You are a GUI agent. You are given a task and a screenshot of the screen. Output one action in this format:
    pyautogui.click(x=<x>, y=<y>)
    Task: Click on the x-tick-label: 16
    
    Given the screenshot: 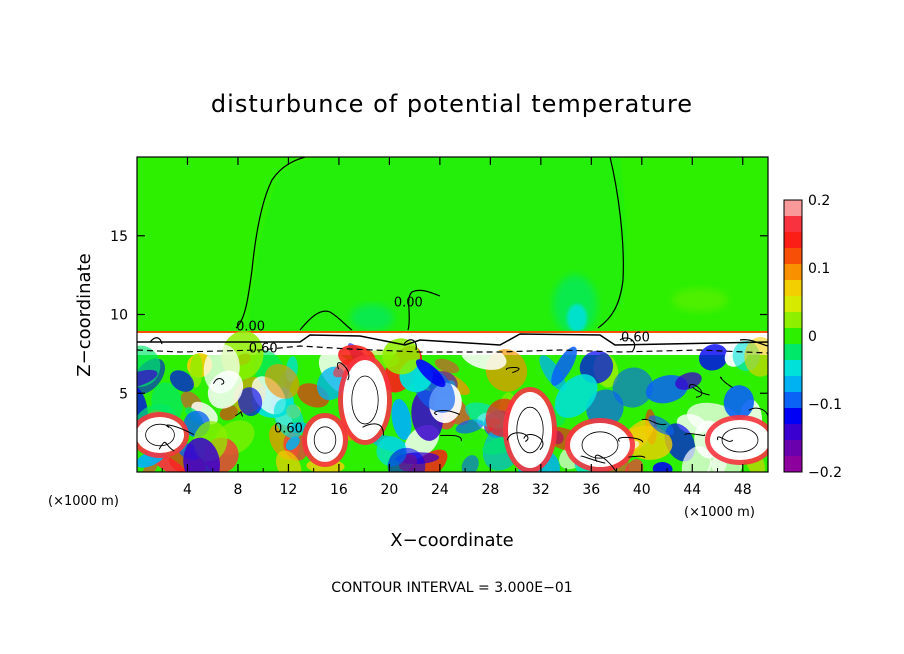 What is the action you would take?
    pyautogui.click(x=339, y=490)
    